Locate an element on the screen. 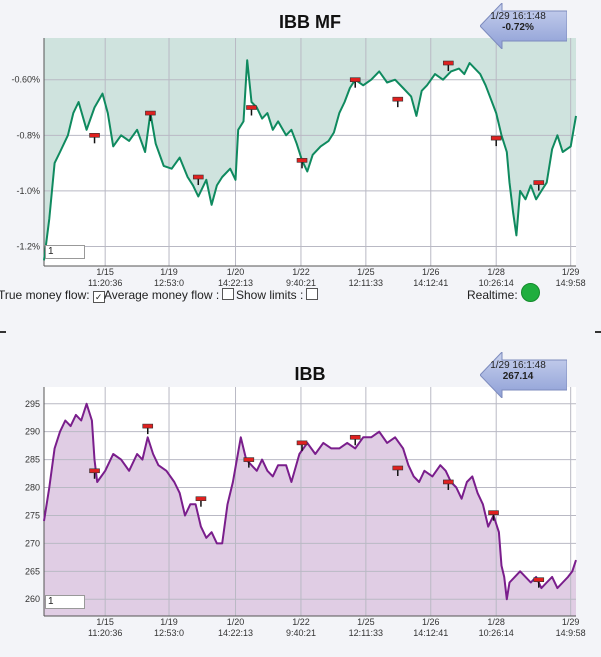  y-tick-label: -1.0% is located at coordinates (28, 191).